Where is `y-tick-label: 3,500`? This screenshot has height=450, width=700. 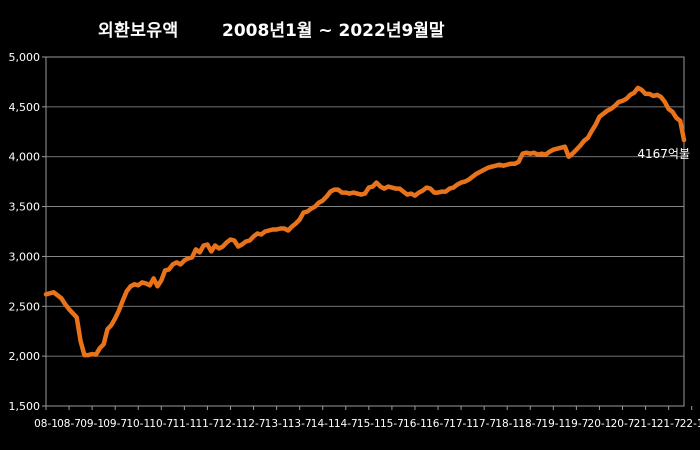 y-tick-label: 3,500 is located at coordinates (25, 207).